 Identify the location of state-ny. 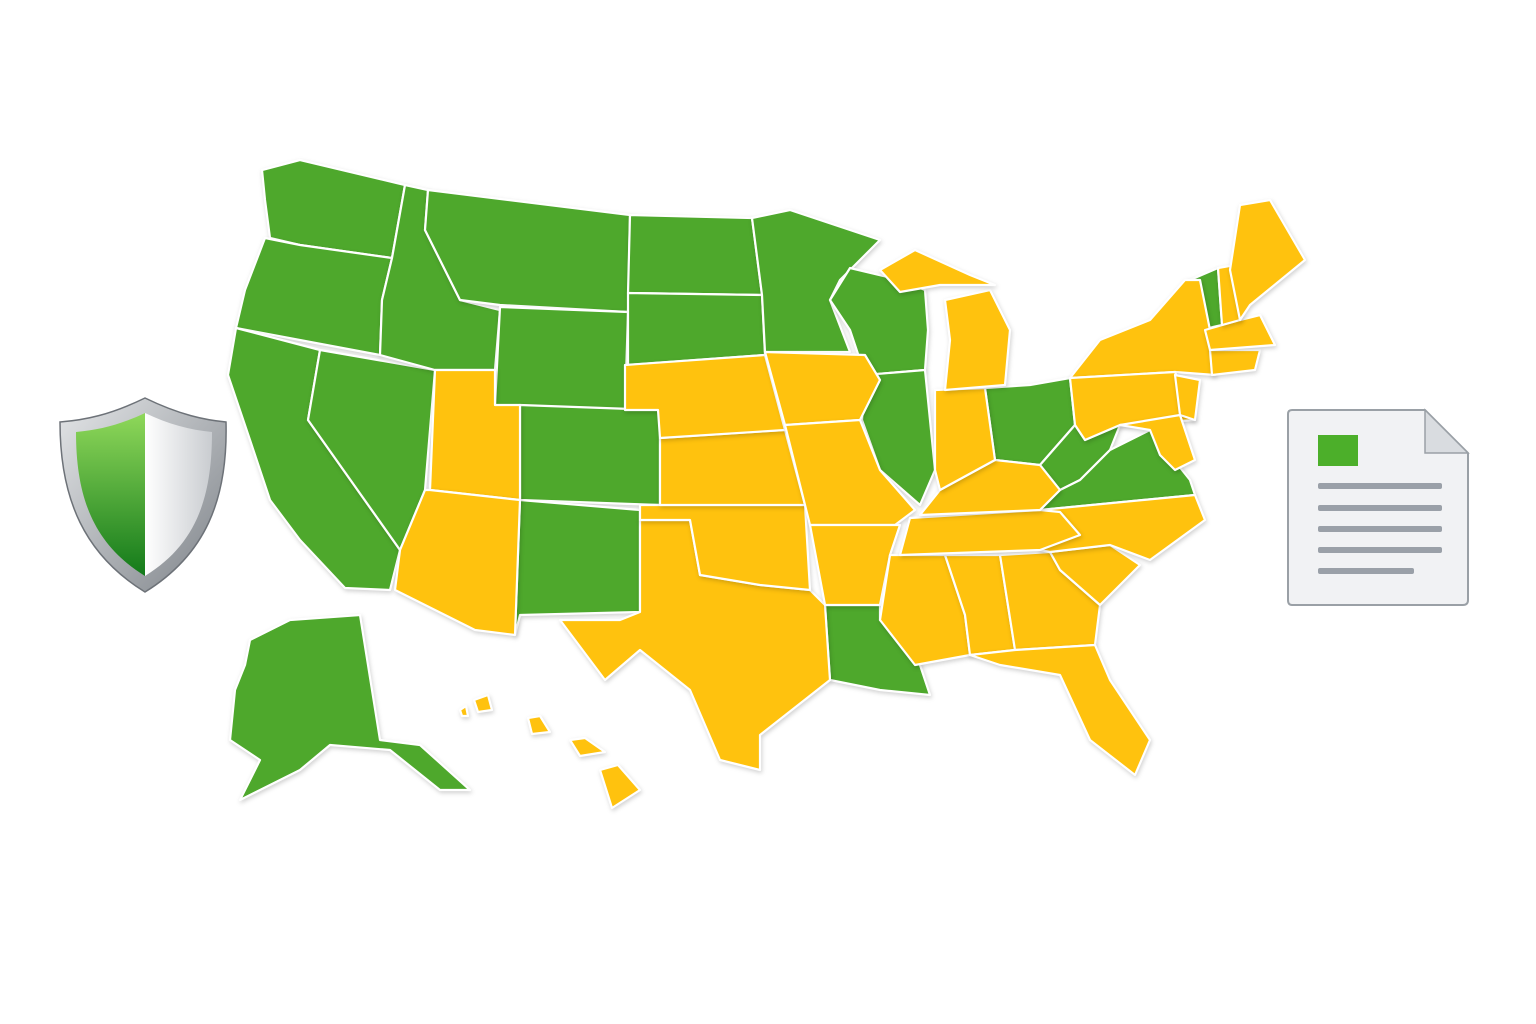
(1142, 329).